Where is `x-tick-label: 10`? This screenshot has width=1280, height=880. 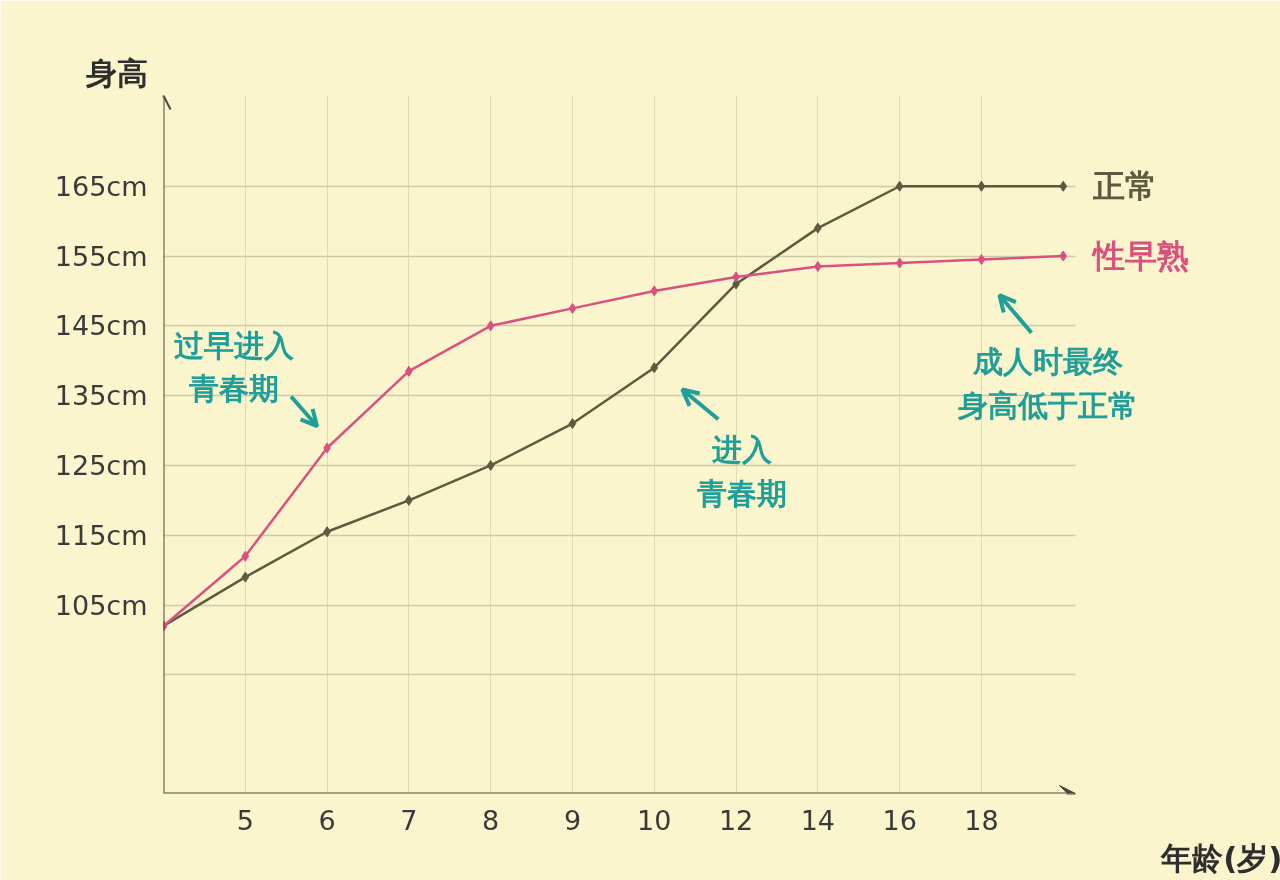
x-tick-label: 10 is located at coordinates (654, 820).